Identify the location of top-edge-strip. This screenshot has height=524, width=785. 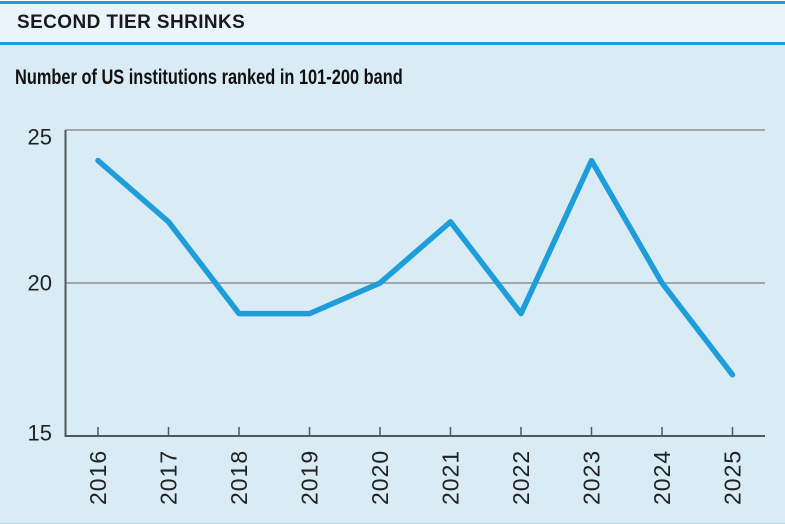
(392, 0).